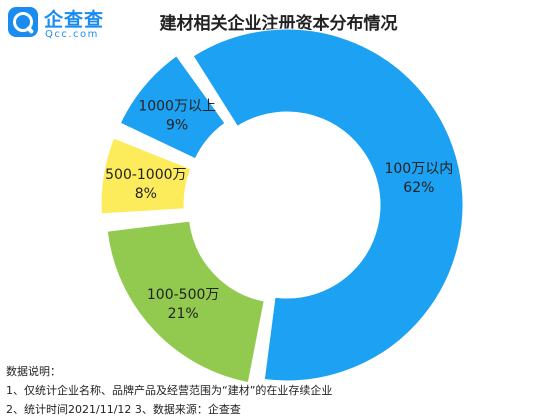  I want to click on logo: 企查查 Qcc.com, so click(60, 24).